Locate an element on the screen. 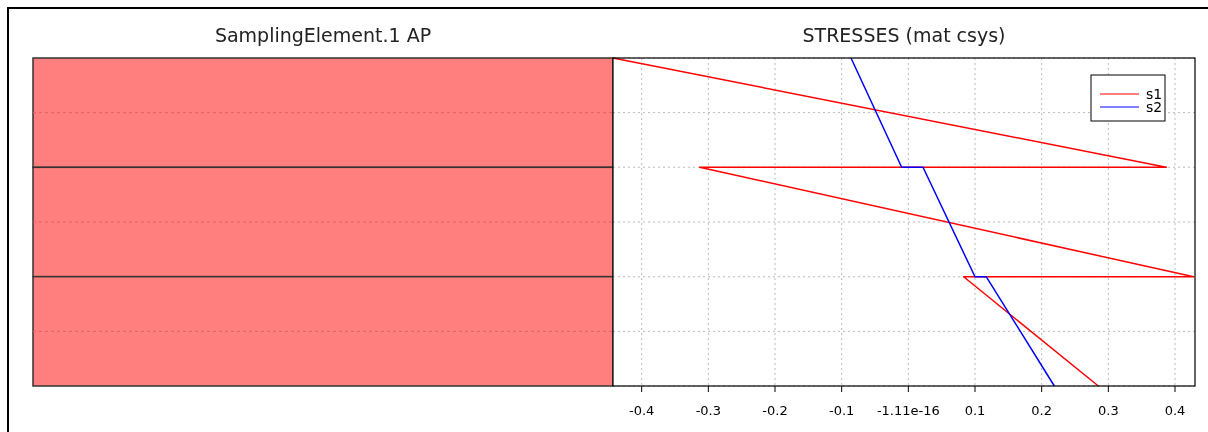  x-tick-label: -0.1 is located at coordinates (841, 410).